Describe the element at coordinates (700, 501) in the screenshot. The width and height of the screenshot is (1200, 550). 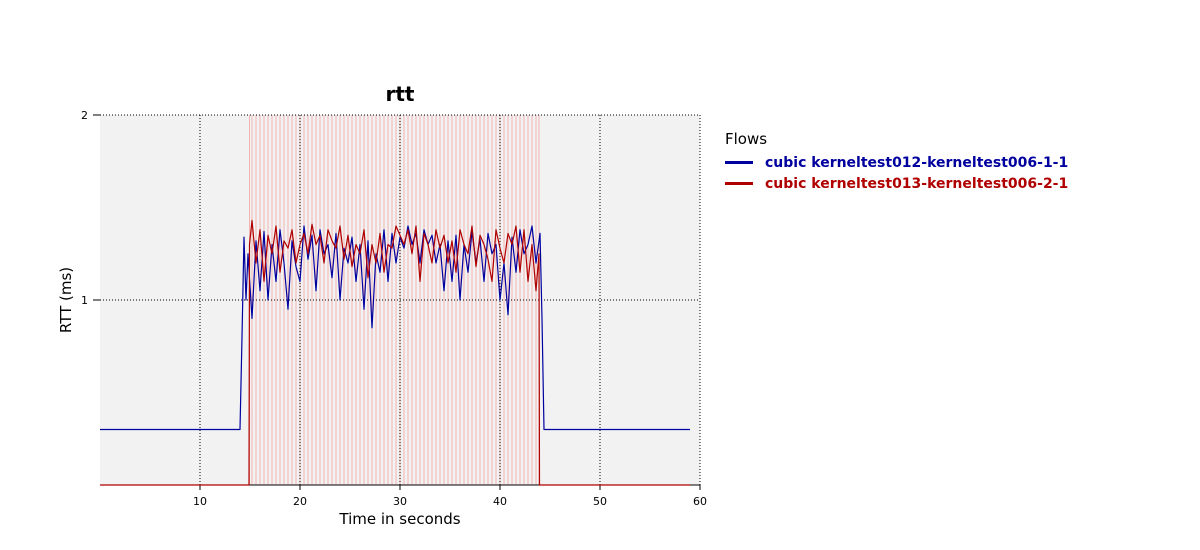
I see `x-tick-label: 60` at that location.